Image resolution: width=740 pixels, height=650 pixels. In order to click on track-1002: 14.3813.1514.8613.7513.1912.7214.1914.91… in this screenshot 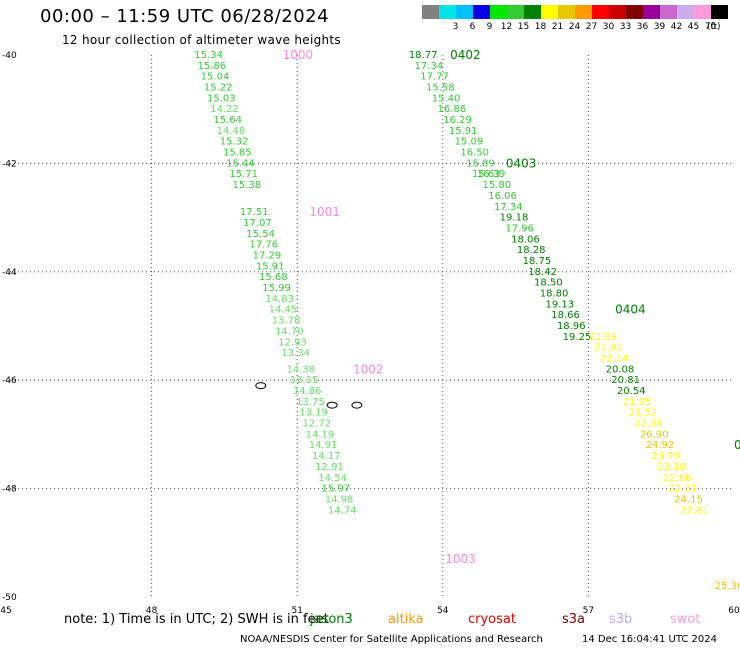, I will do `click(335, 439)`.